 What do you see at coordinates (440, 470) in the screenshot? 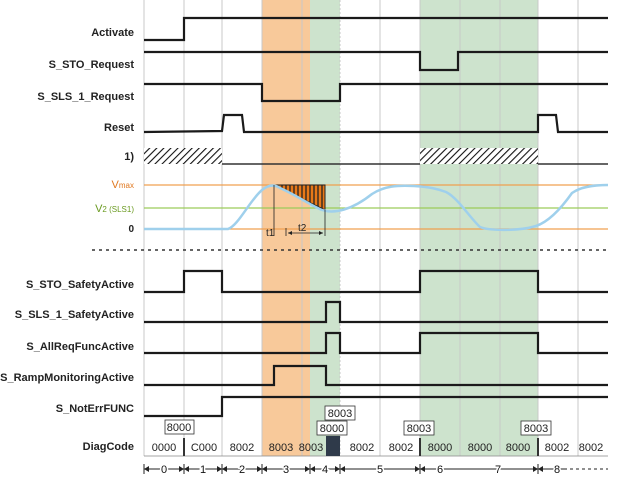
I see `phase-label: 6` at bounding box center [440, 470].